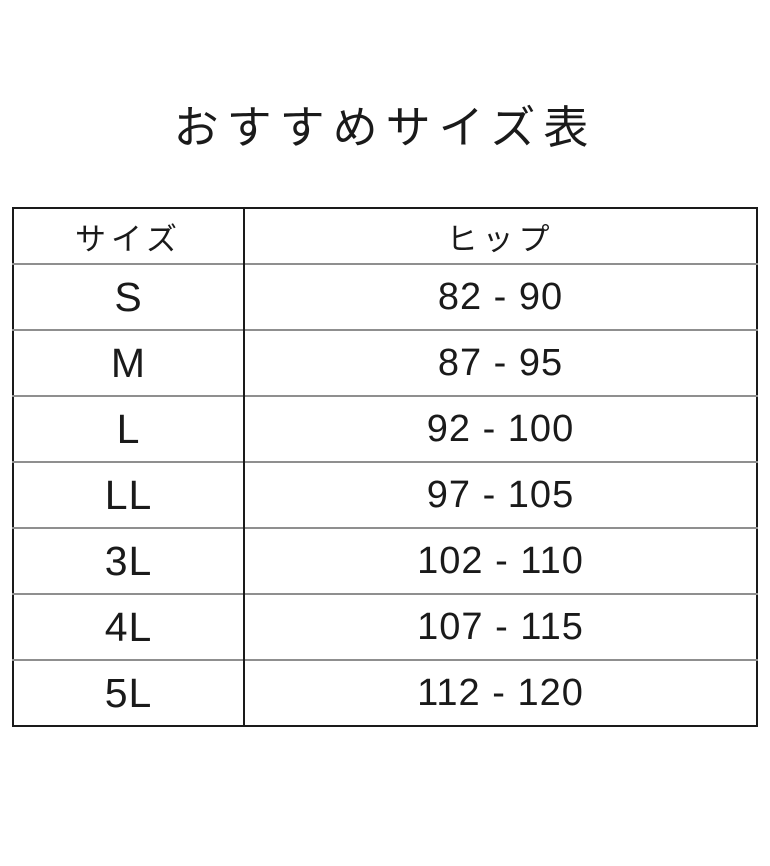  I want to click on hip-cell: 92 - 100, so click(500, 428).